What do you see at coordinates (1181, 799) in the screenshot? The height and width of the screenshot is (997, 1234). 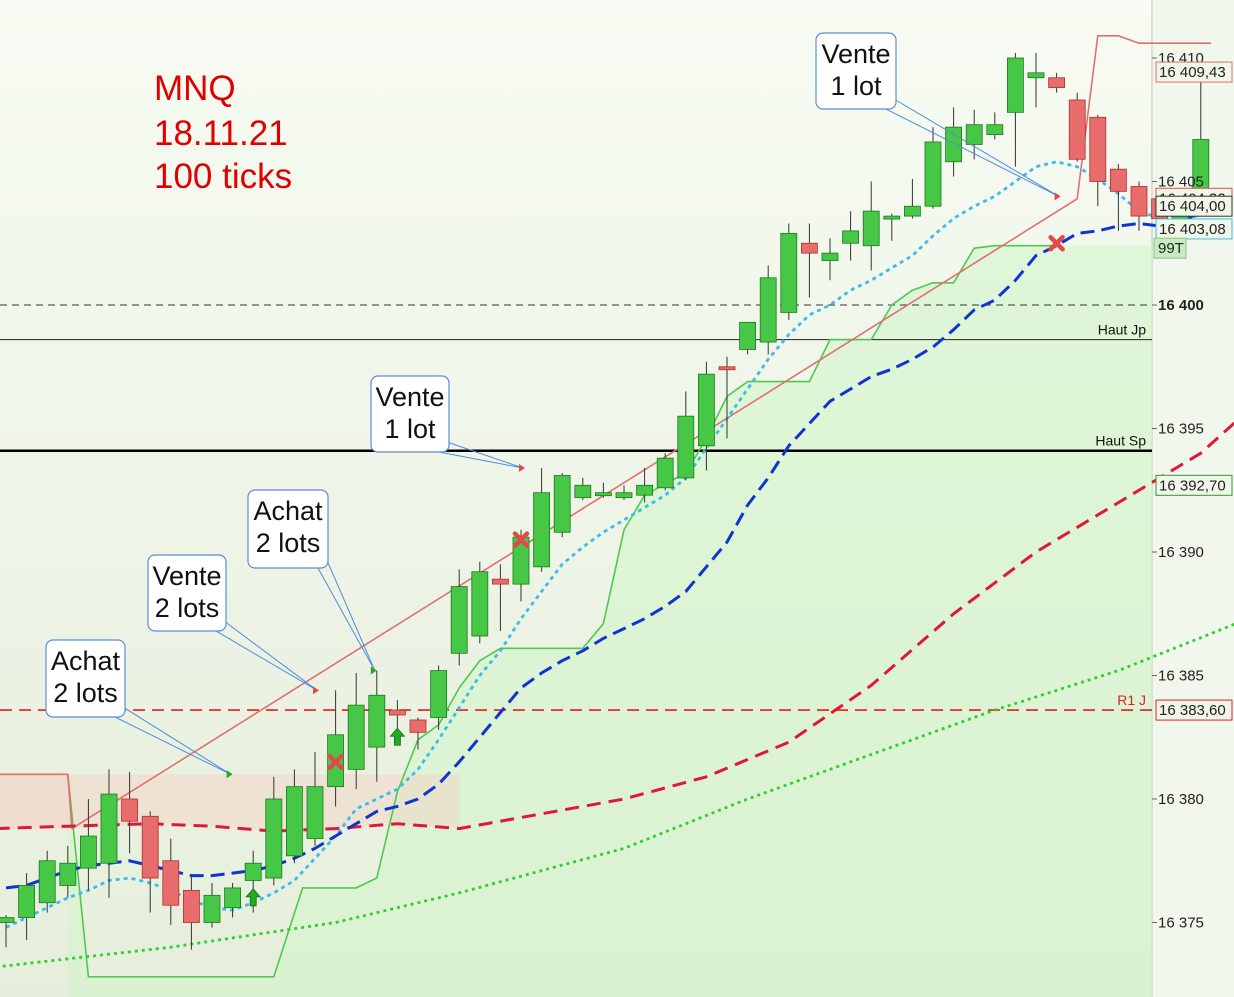 I see `y-tick-label: 16 380` at bounding box center [1181, 799].